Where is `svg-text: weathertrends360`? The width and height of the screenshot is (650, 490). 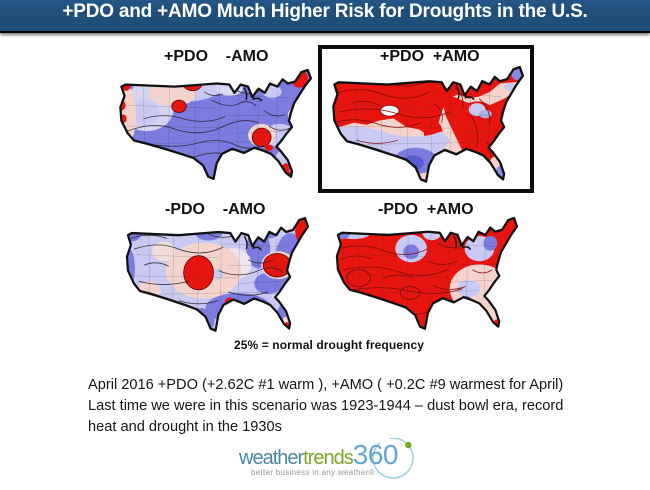 svg-text: weathertrends360 is located at coordinates (318, 454).